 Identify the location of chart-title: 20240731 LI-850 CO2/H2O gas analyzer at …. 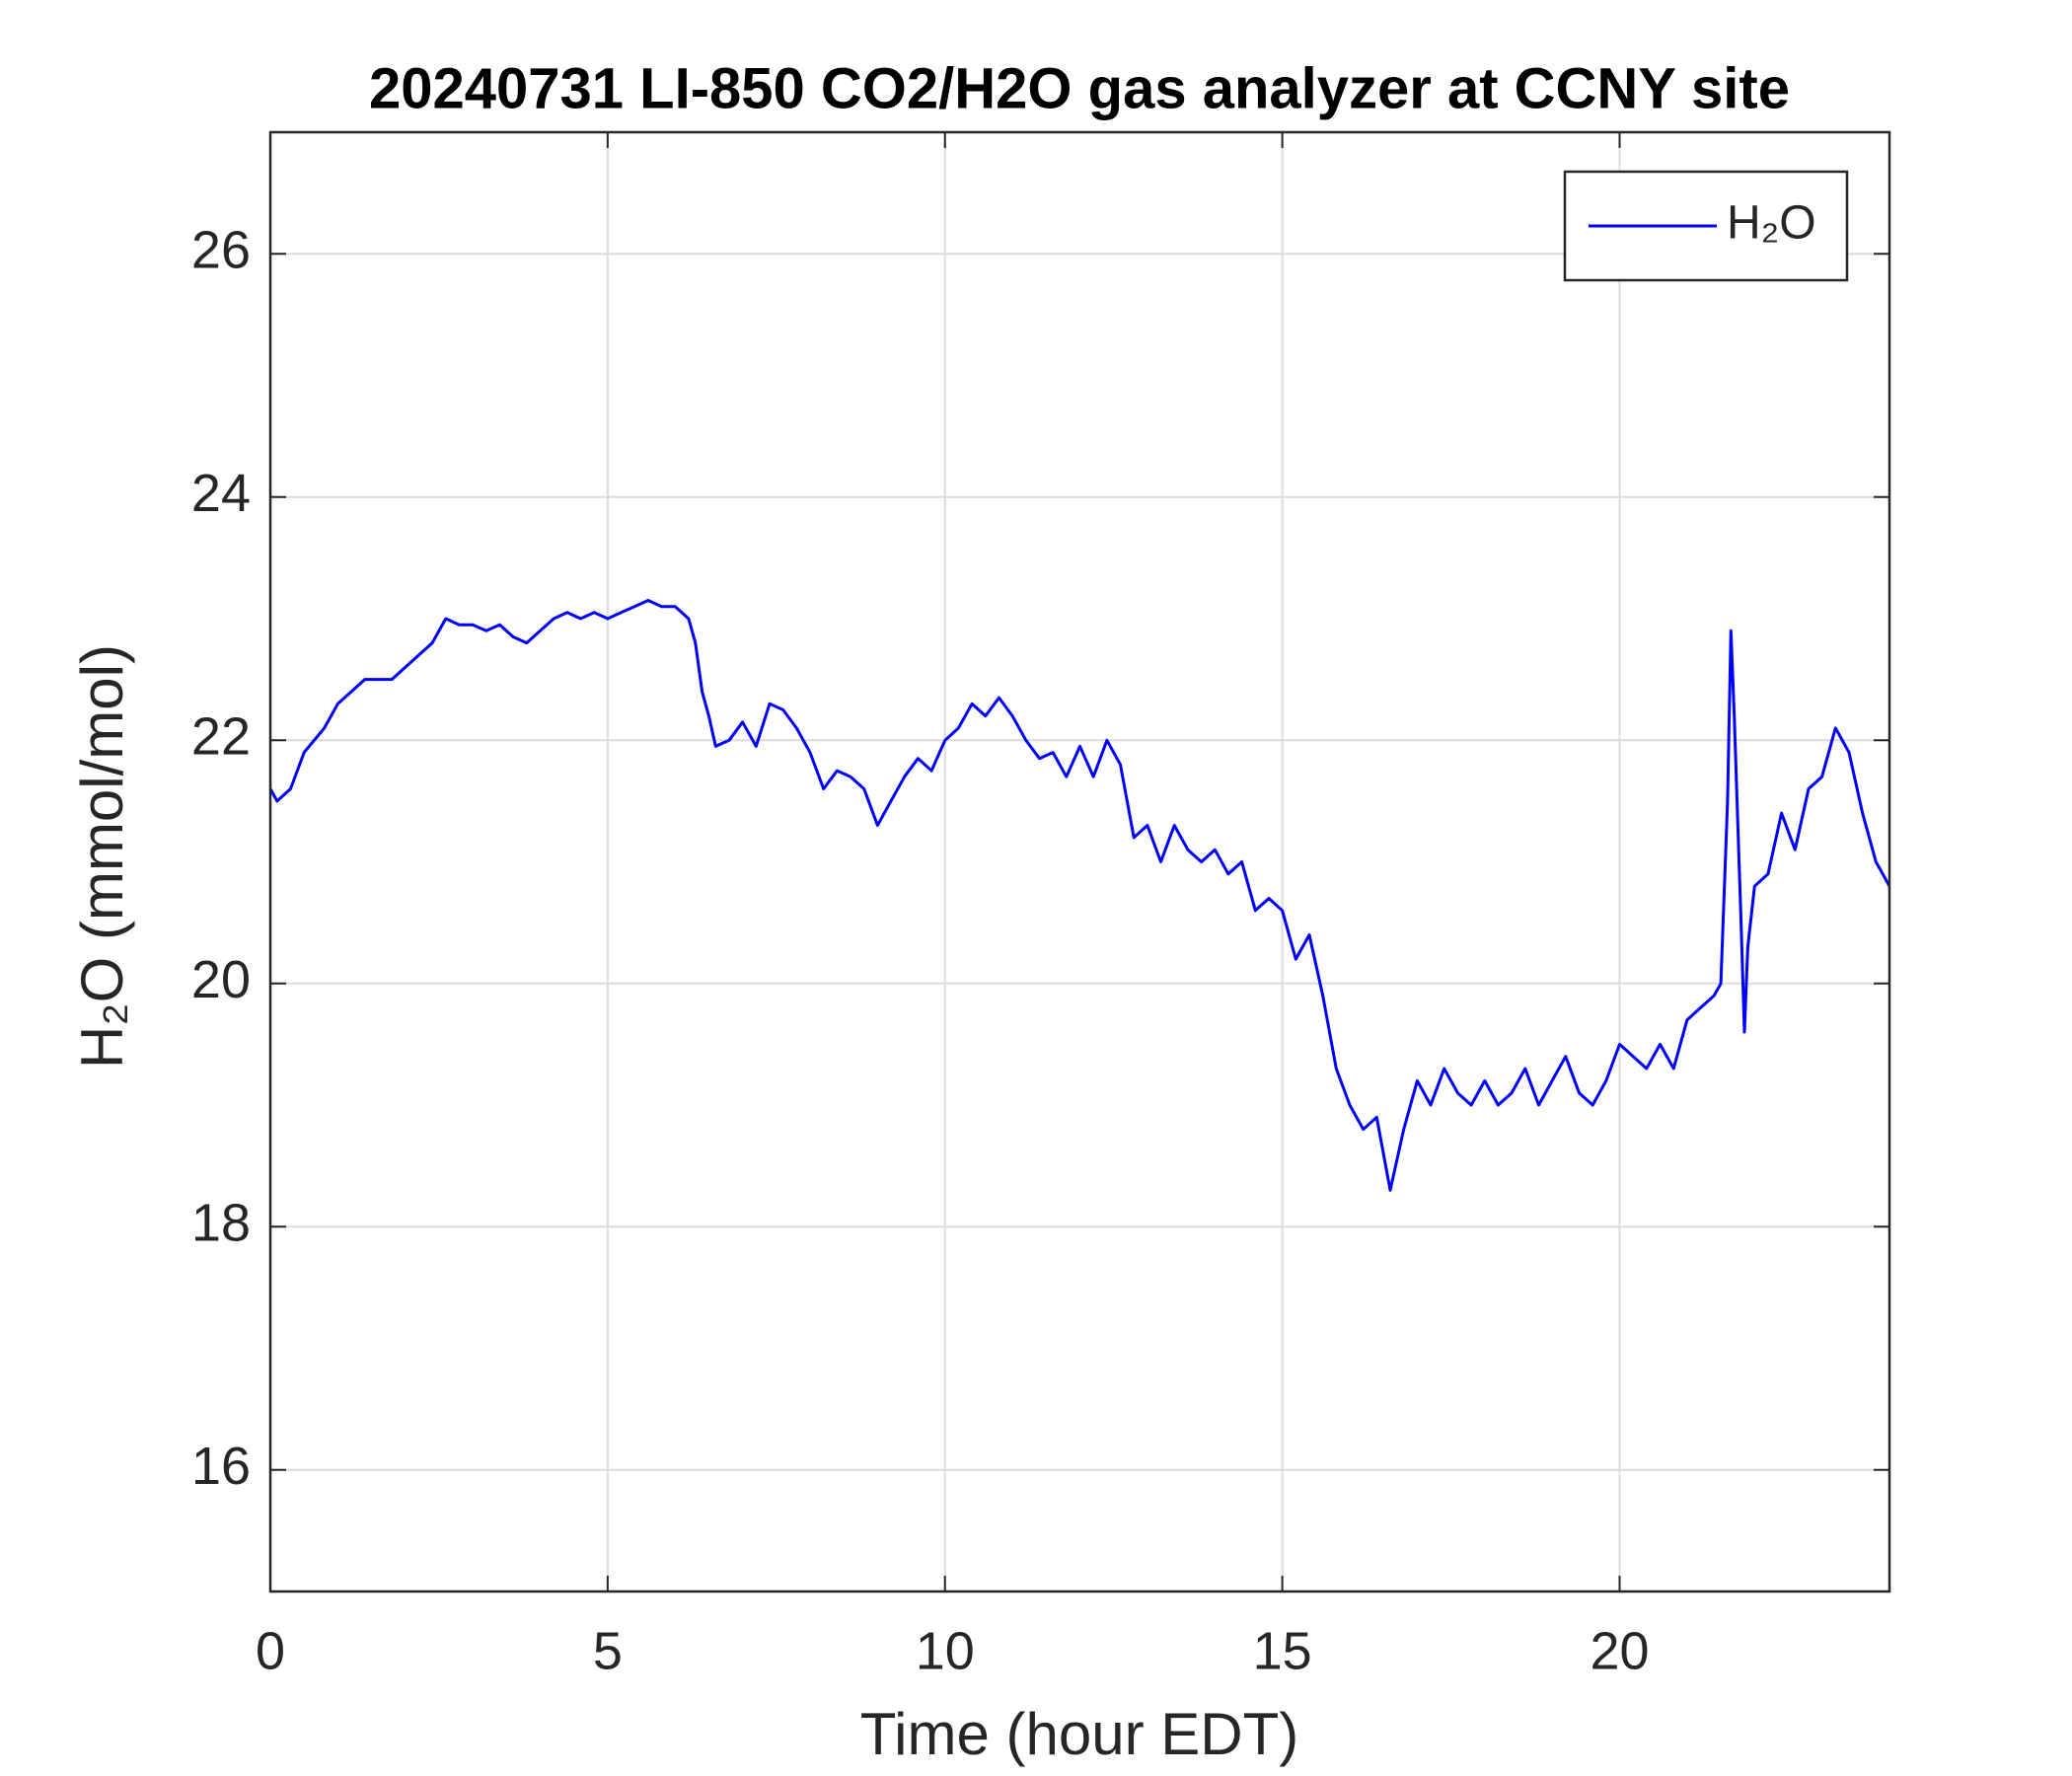
(1079, 88).